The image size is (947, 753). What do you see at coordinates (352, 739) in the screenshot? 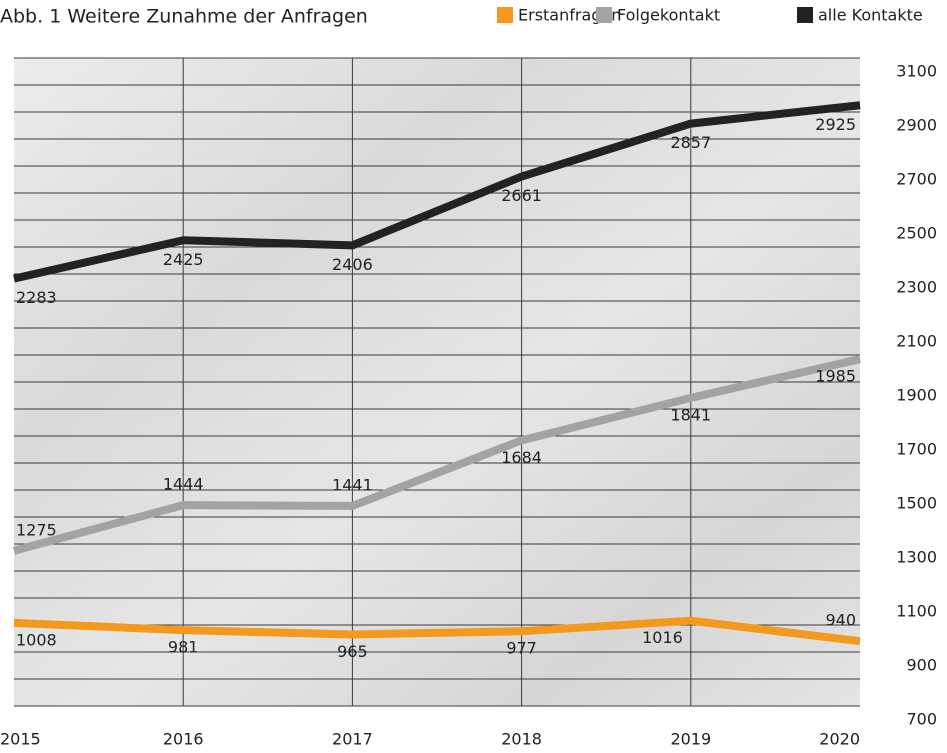
I see `x-tick-label: 2017` at bounding box center [352, 739].